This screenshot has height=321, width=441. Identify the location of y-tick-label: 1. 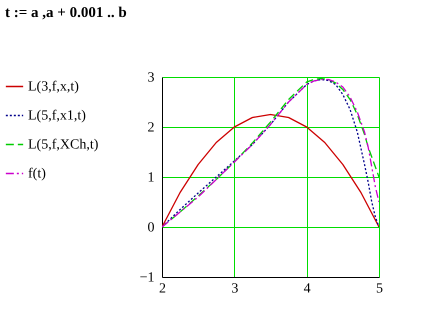
(151, 178).